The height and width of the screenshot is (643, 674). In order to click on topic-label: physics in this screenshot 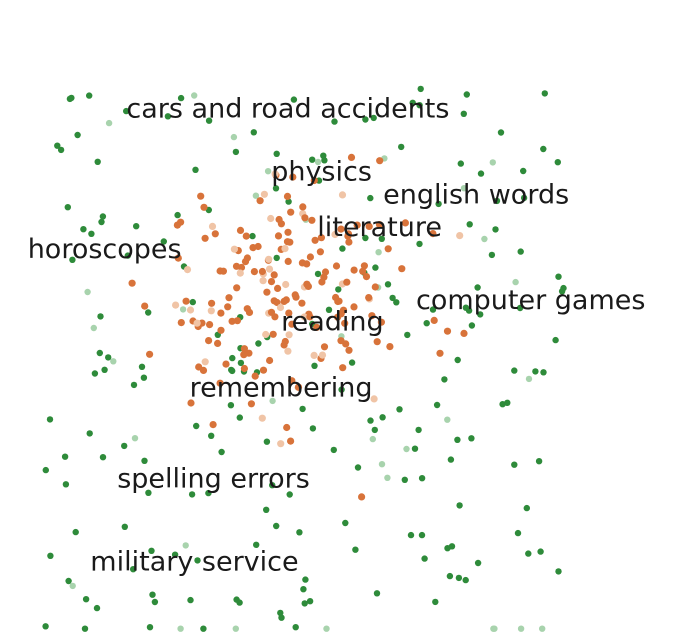, I will do `click(321, 171)`.